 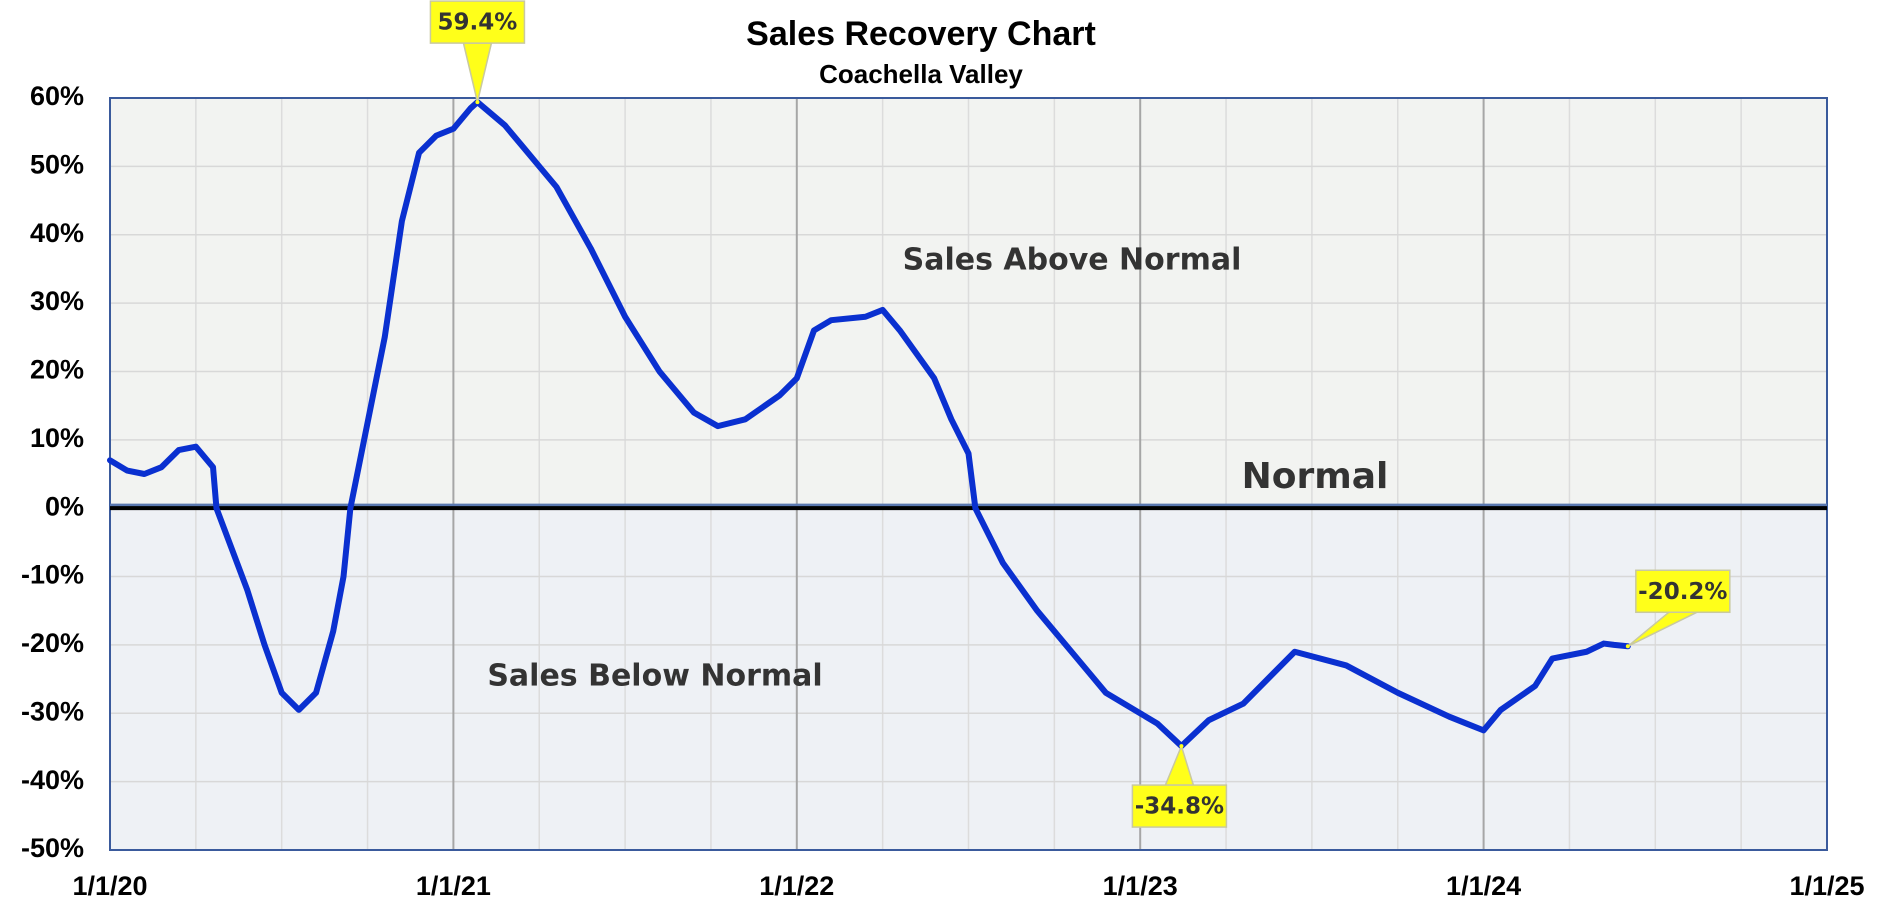 I want to click on chart-subtitle: Coachella Valley, so click(x=921, y=74).